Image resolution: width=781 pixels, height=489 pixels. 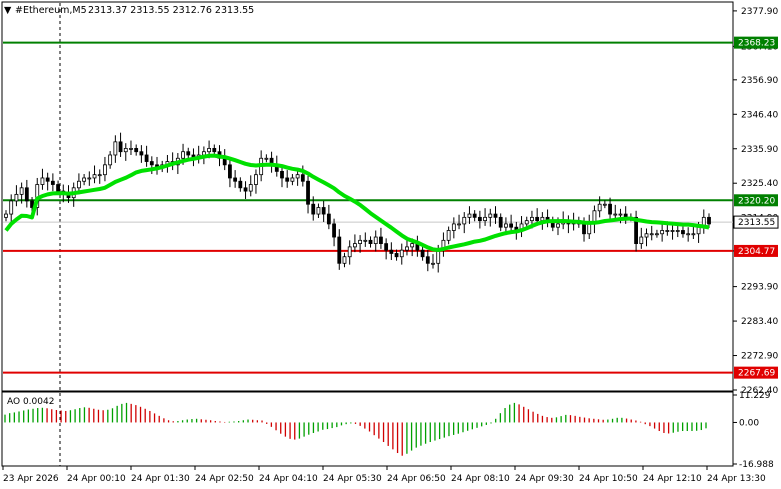 What do you see at coordinates (8, 10) in the screenshot?
I see `header-arrow-icon: ▼` at bounding box center [8, 10].